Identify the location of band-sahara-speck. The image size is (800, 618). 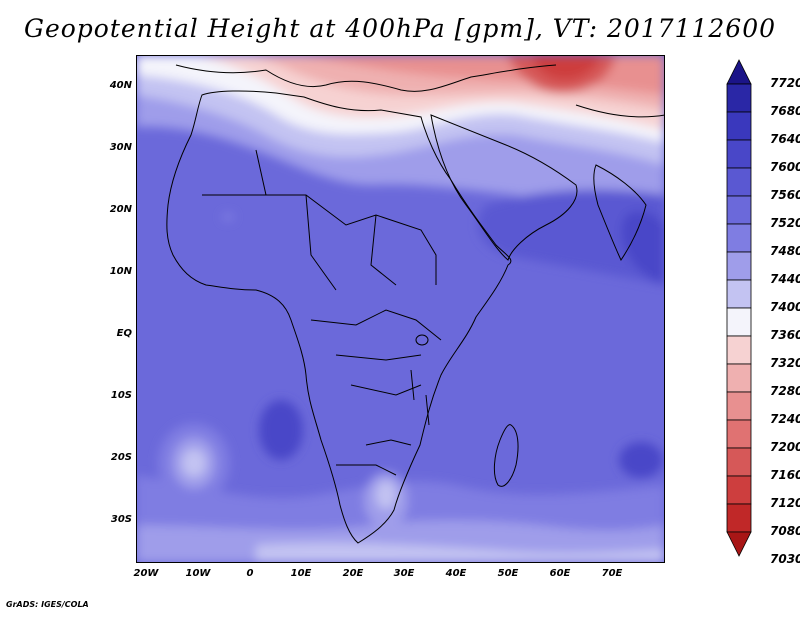
(228, 217).